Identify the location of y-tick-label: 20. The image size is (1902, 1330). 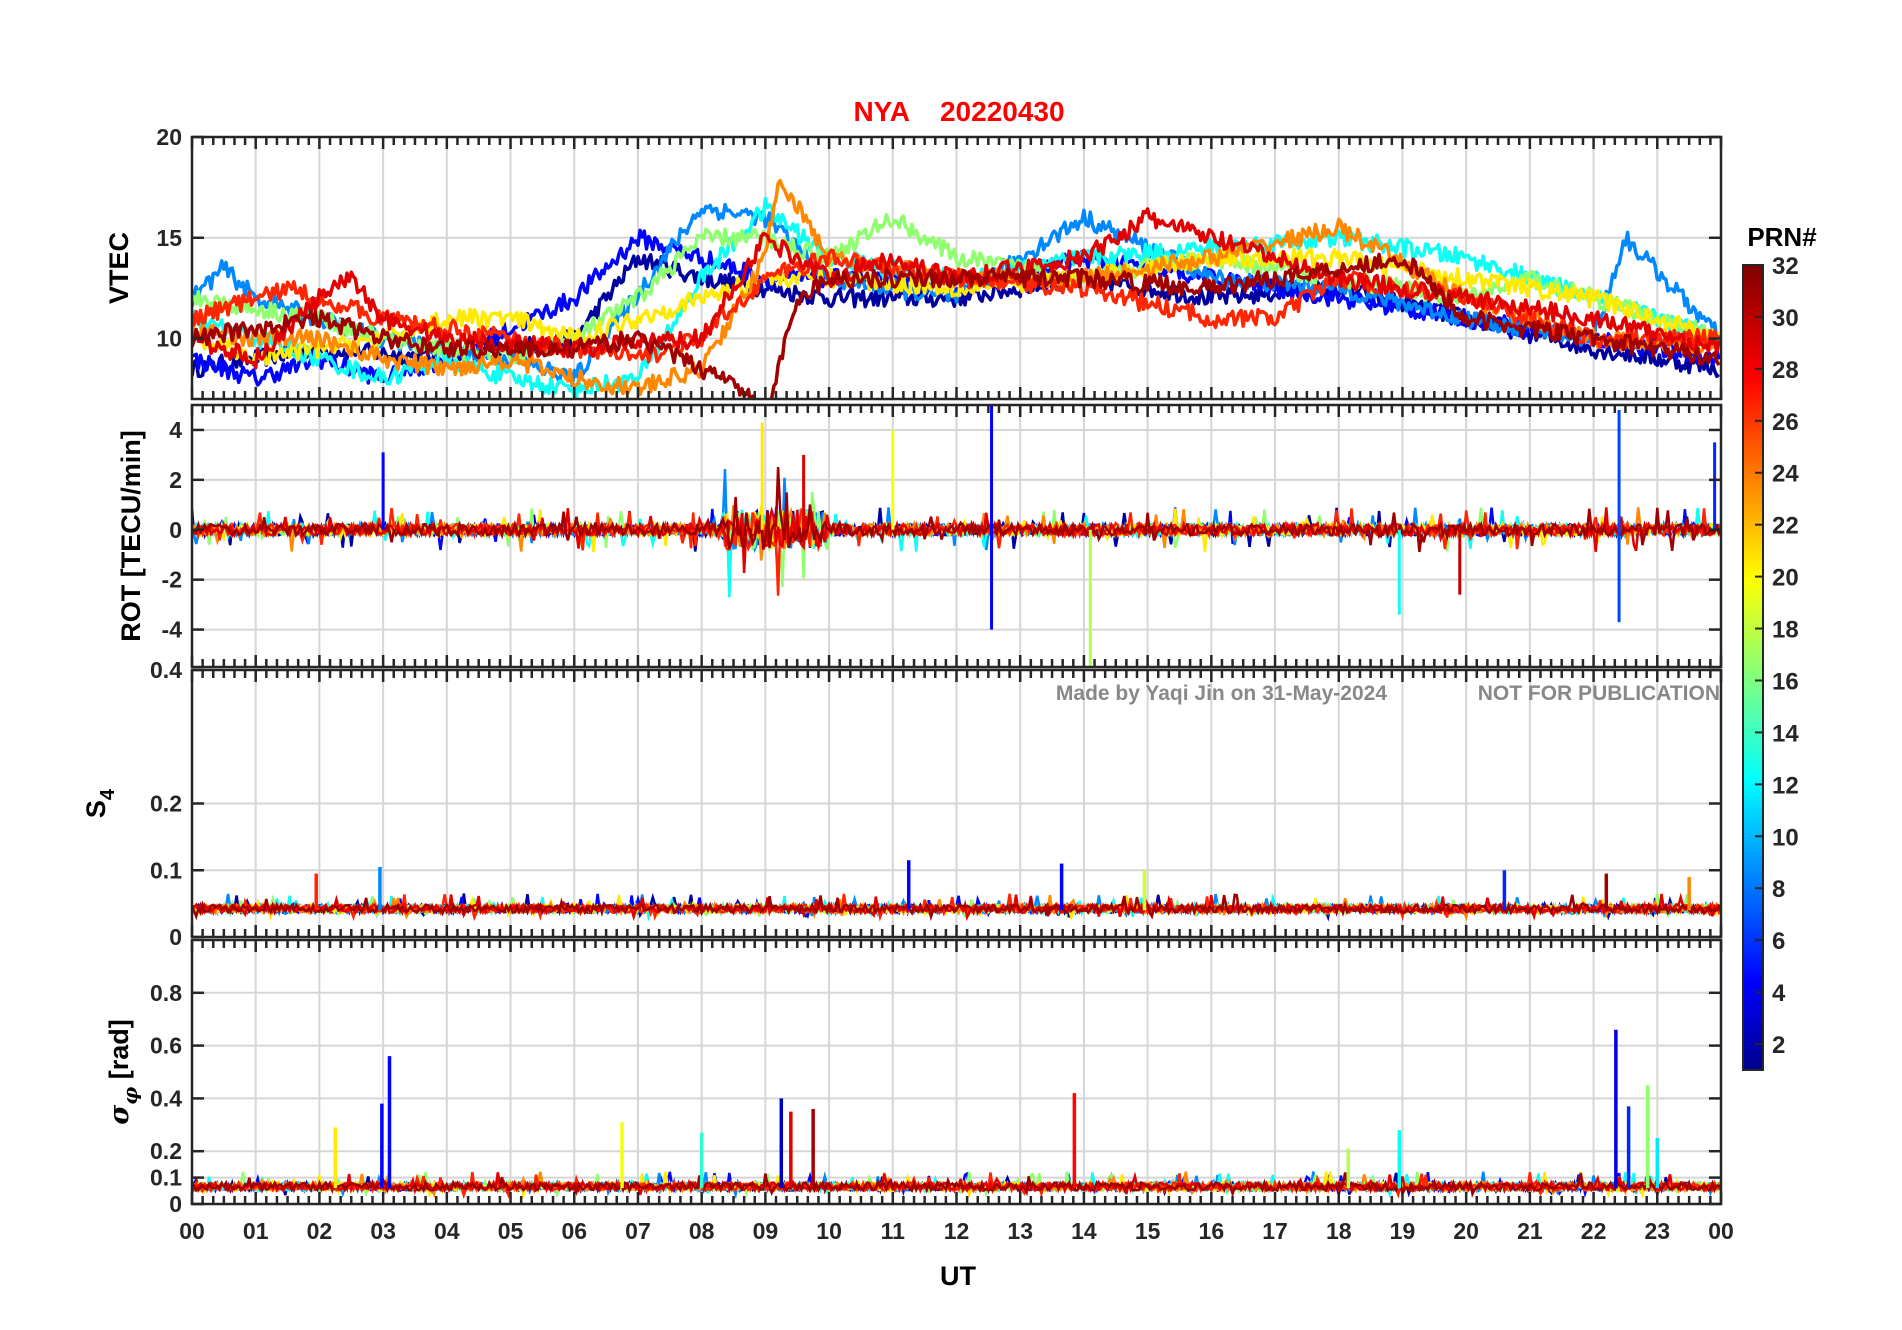
(169, 137).